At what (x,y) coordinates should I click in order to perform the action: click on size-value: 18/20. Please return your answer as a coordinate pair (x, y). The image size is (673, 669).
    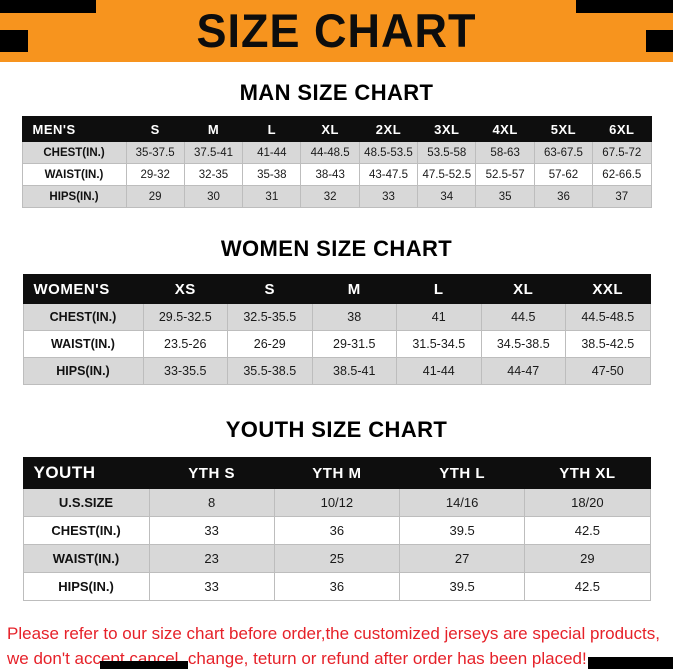
    Looking at the image, I should click on (587, 502).